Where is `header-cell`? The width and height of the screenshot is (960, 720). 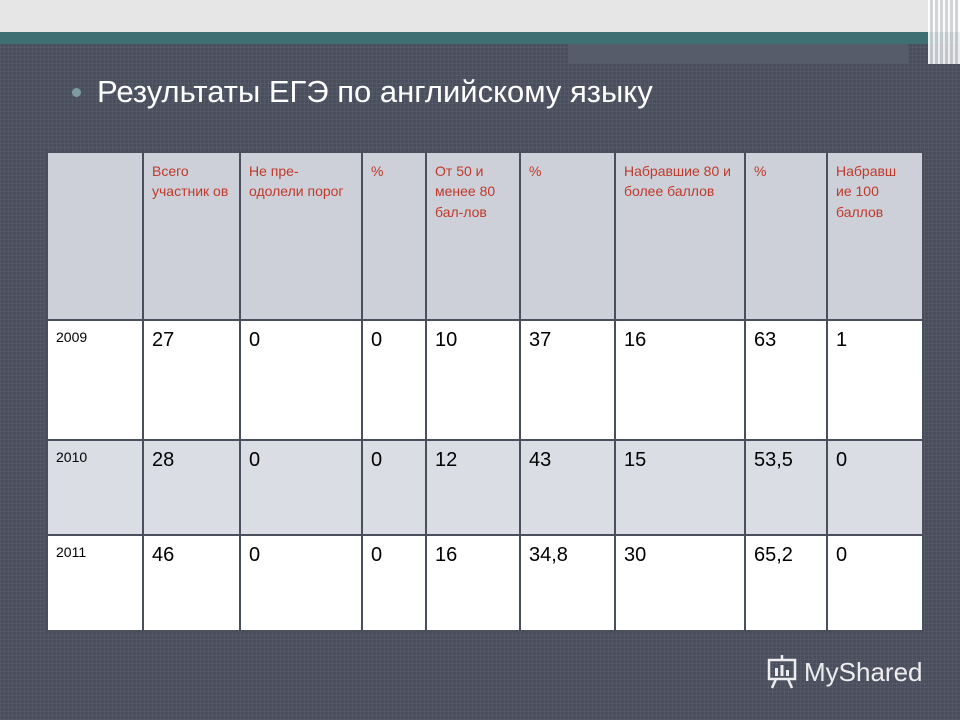
header-cell is located at coordinates (95, 236).